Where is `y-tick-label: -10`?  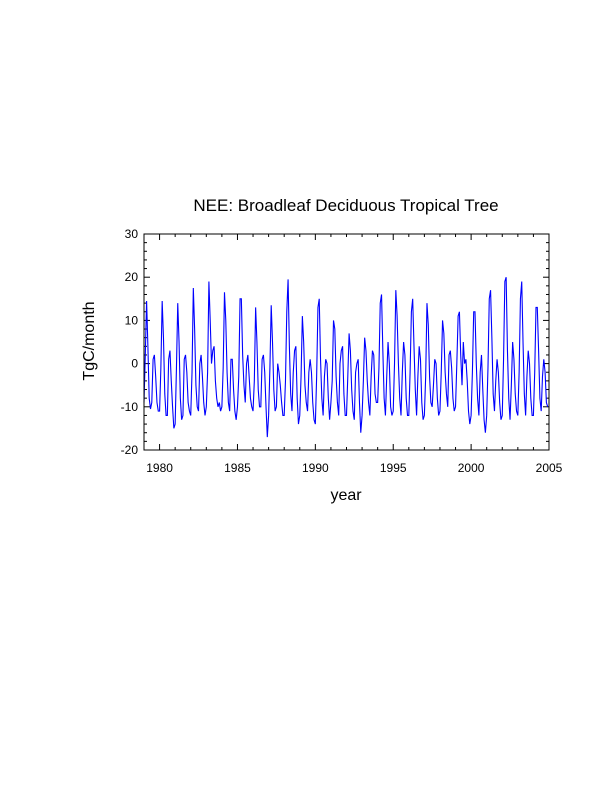
y-tick-label: -10 is located at coordinates (130, 407).